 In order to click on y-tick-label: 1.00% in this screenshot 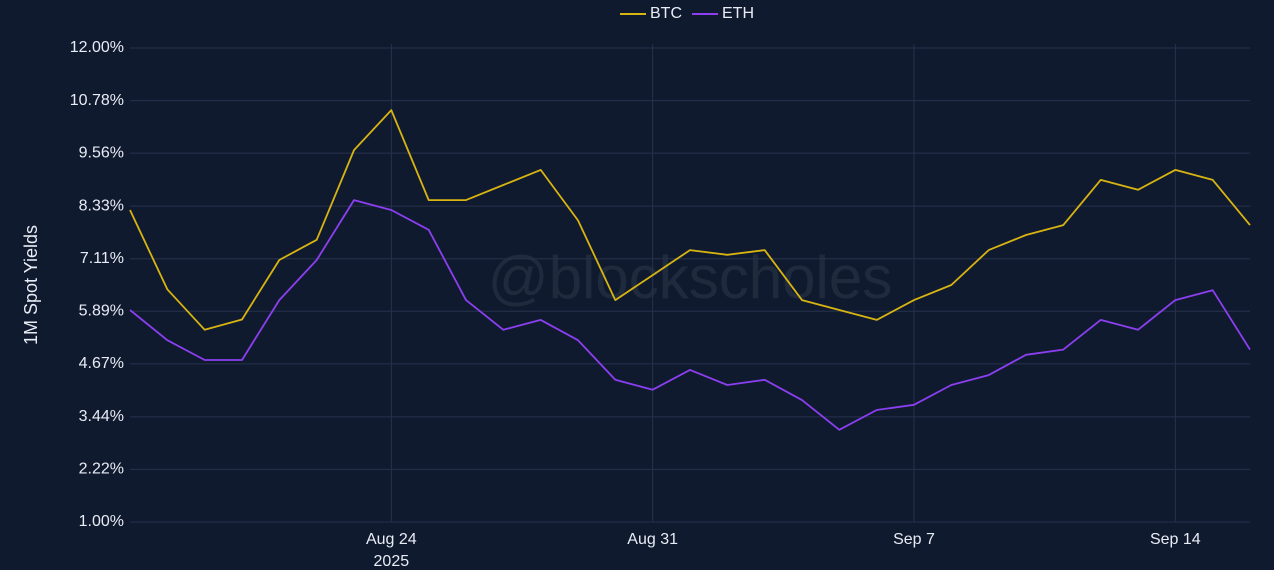, I will do `click(101, 521)`.